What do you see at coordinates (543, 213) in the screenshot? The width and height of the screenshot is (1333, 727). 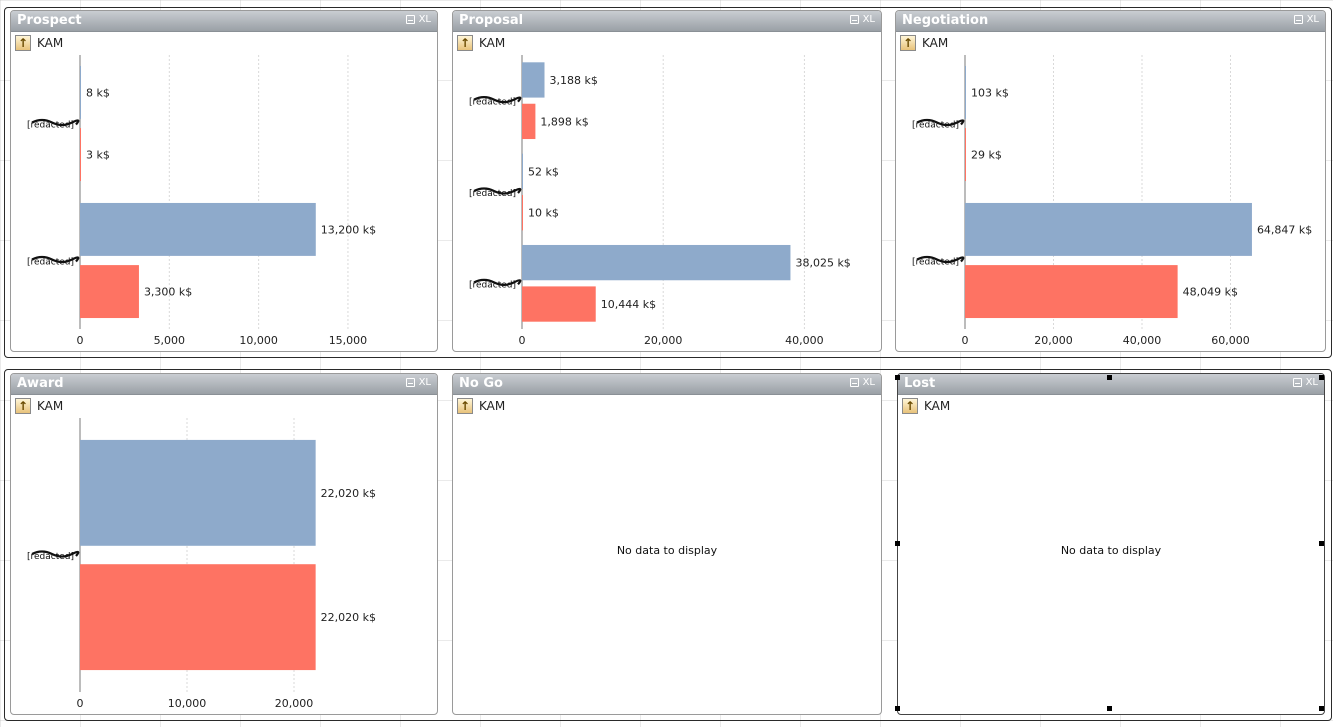 I see `bar-value-label: 10 k$` at bounding box center [543, 213].